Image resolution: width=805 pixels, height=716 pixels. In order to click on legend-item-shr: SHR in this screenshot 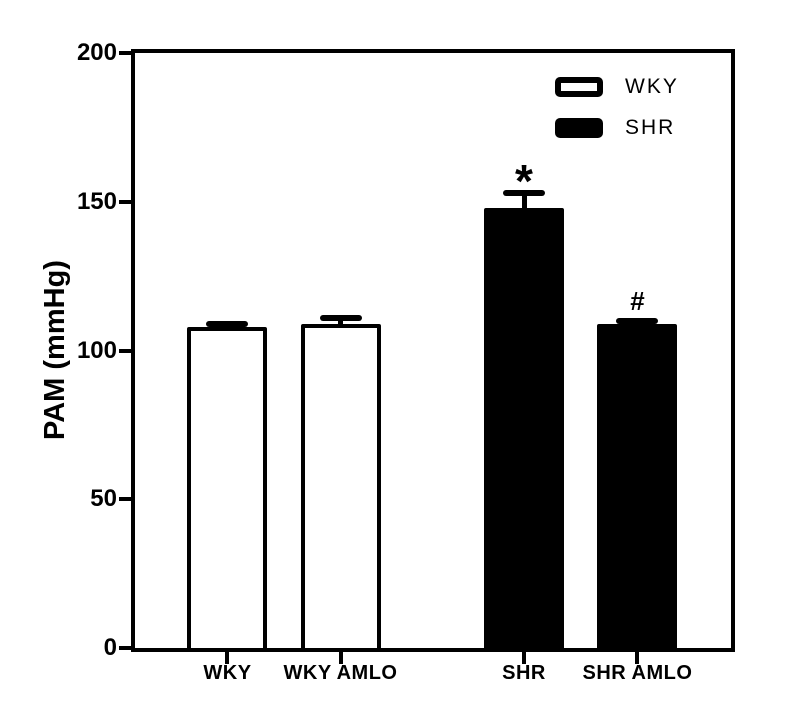, I will do `click(617, 127)`.